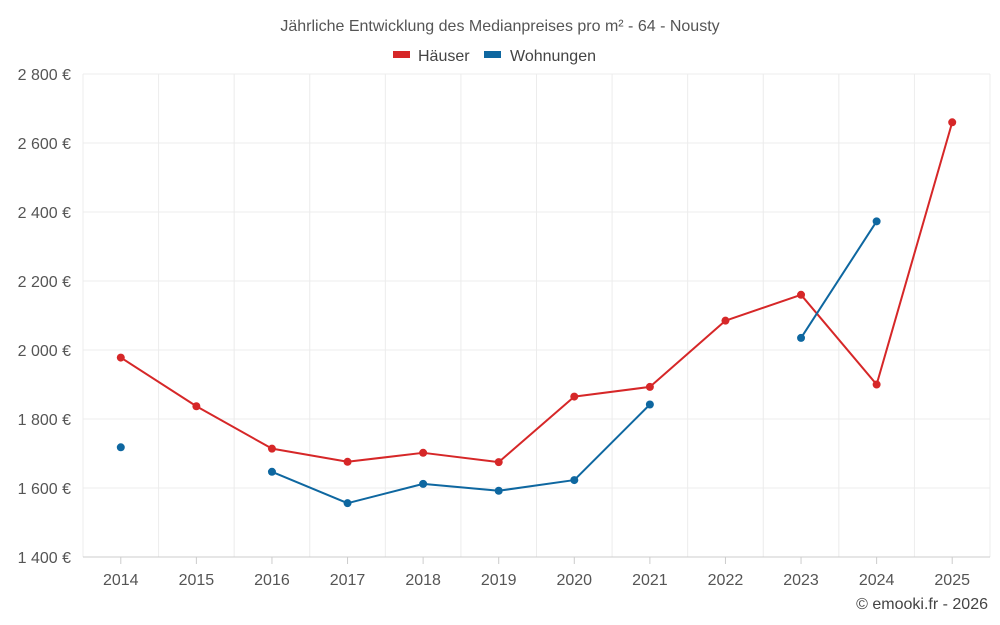  I want to click on x-tick-label: 2015, so click(197, 580).